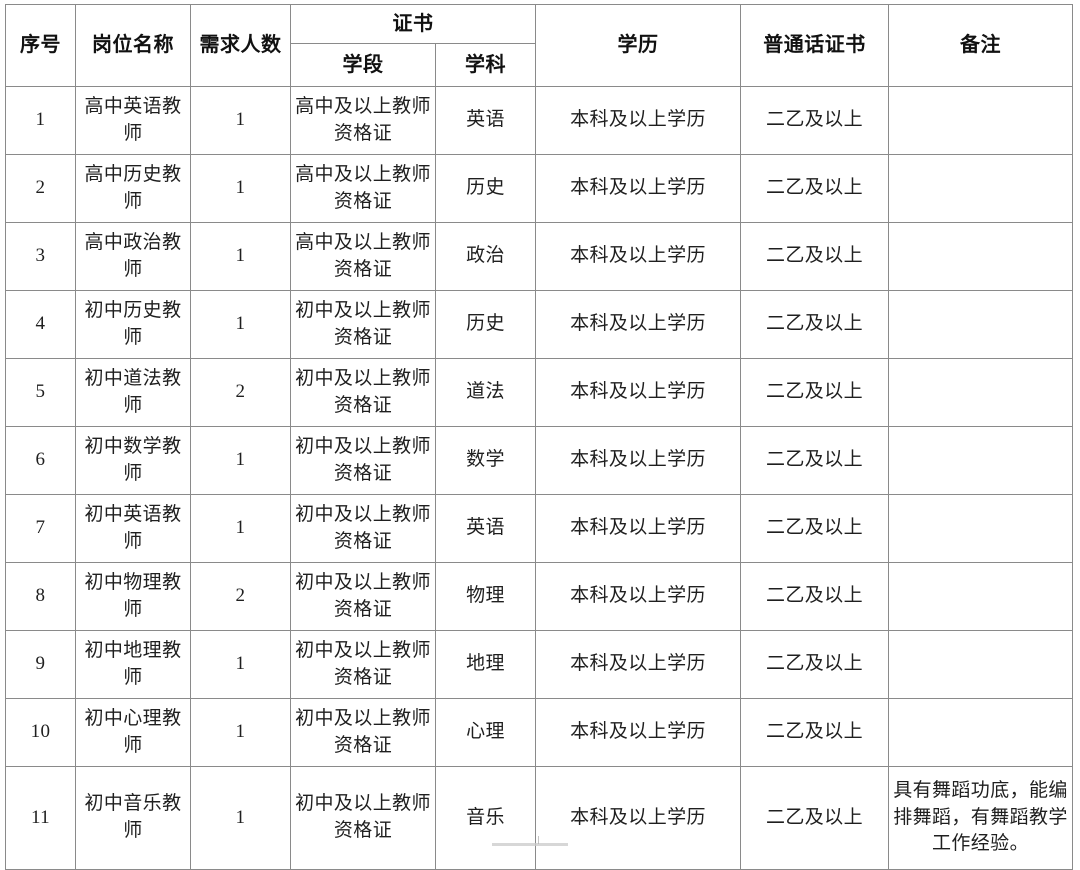  I want to click on cell-post-name: 初中历史教师, so click(133, 324).